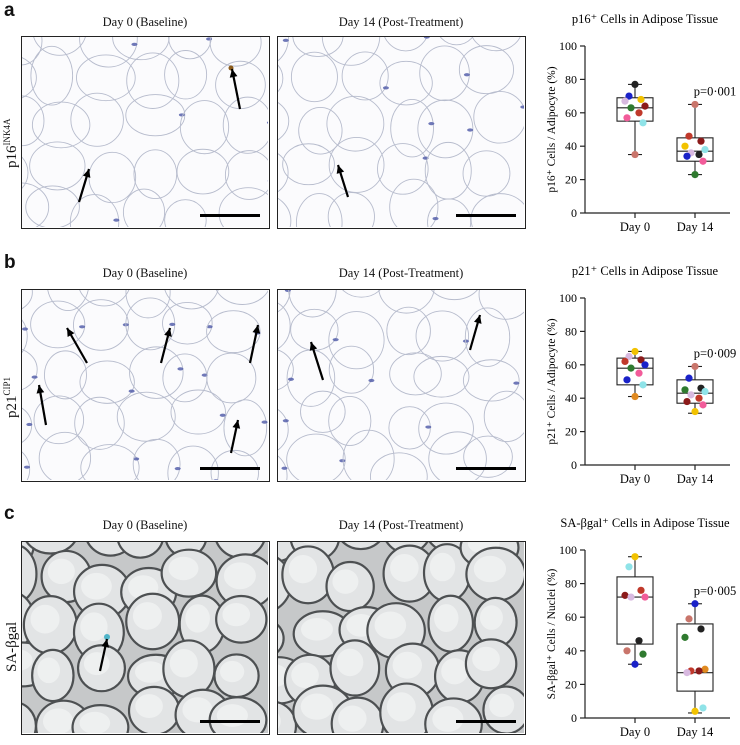  What do you see at coordinates (552, 633) in the screenshot?
I see `y-axis-label: SA-βgal⁺ Cells / Nuclei (%)` at bounding box center [552, 633].